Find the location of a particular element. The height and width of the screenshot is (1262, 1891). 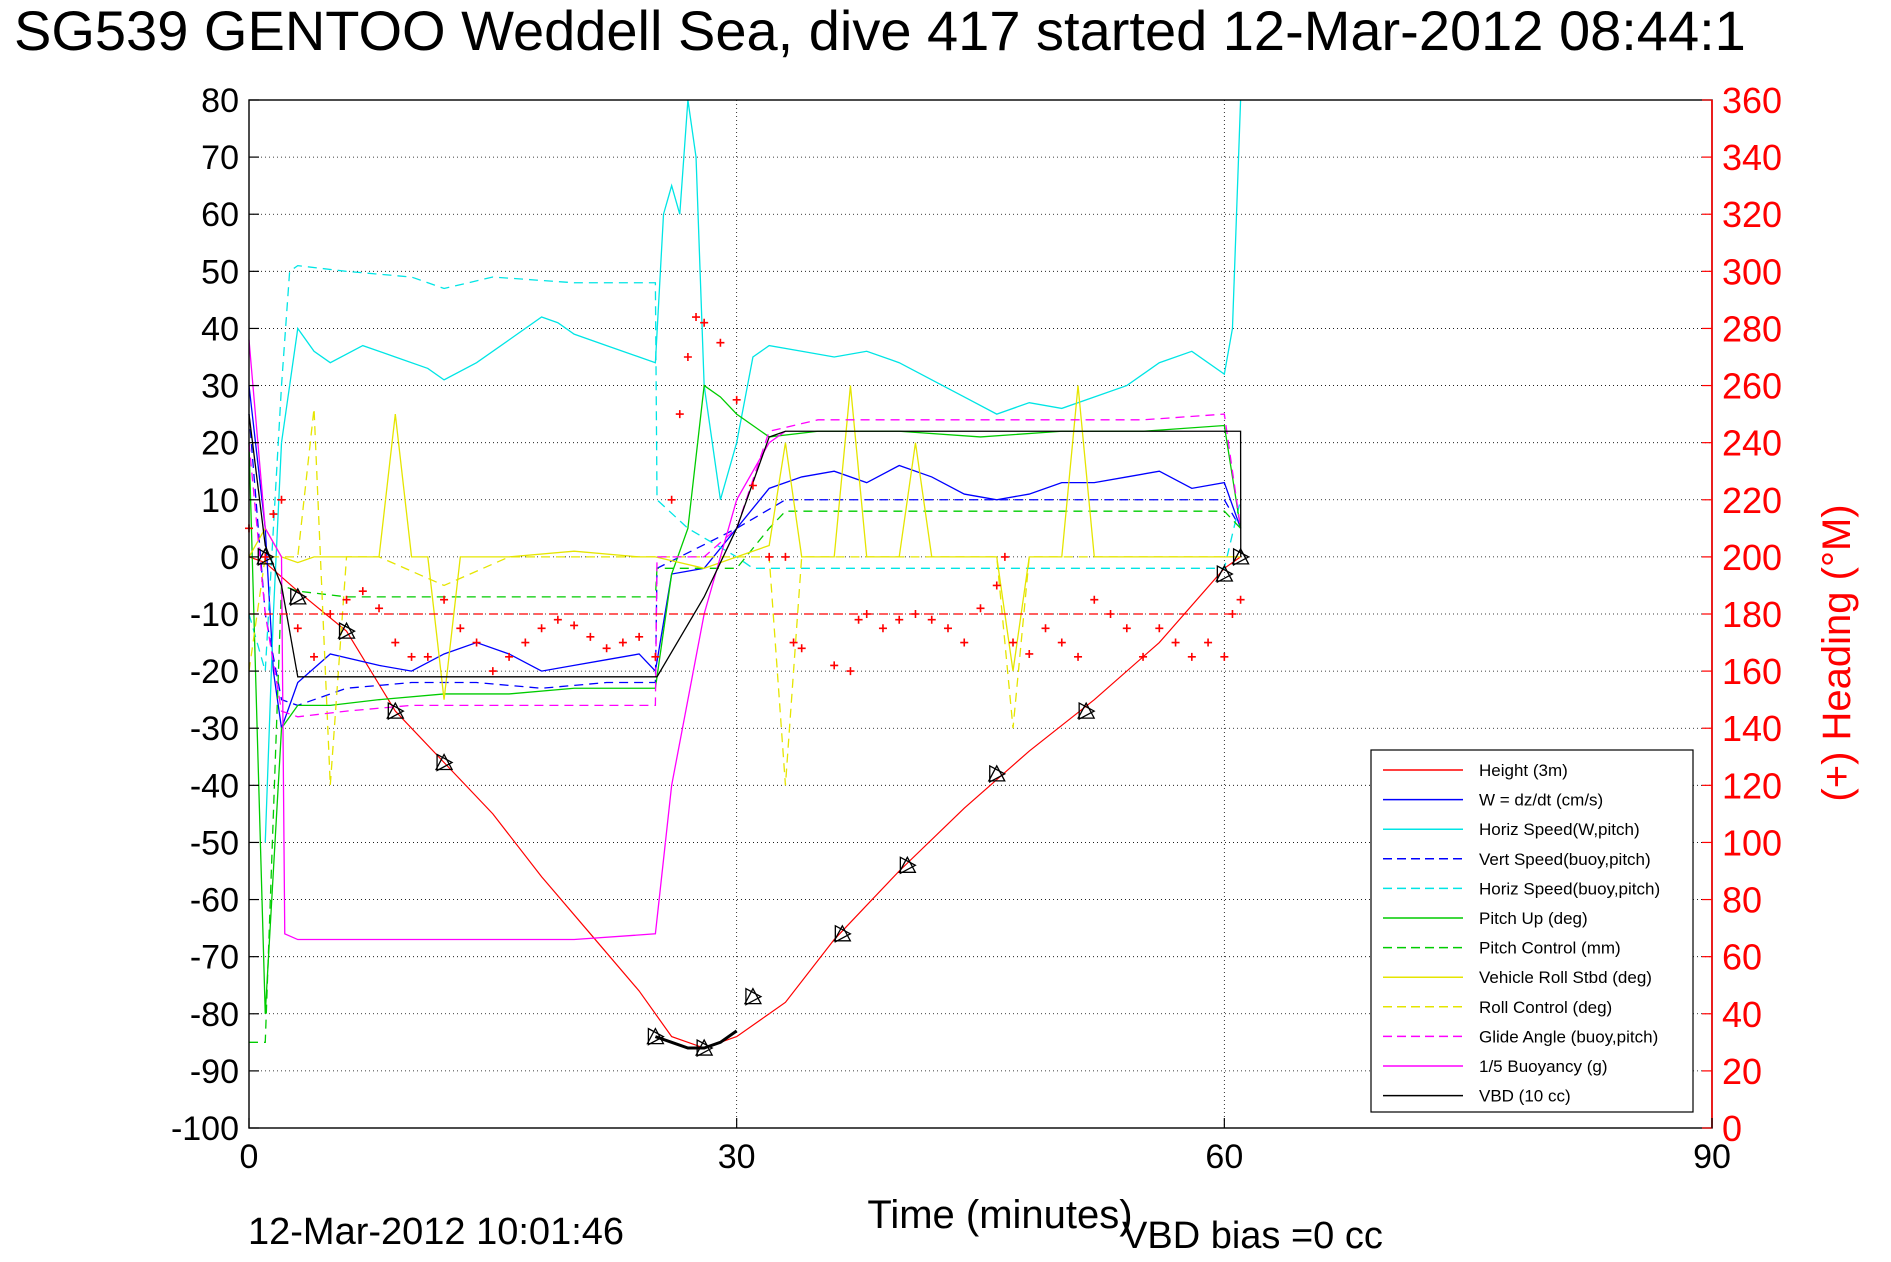

y-tick-label: 20 is located at coordinates (220, 444).